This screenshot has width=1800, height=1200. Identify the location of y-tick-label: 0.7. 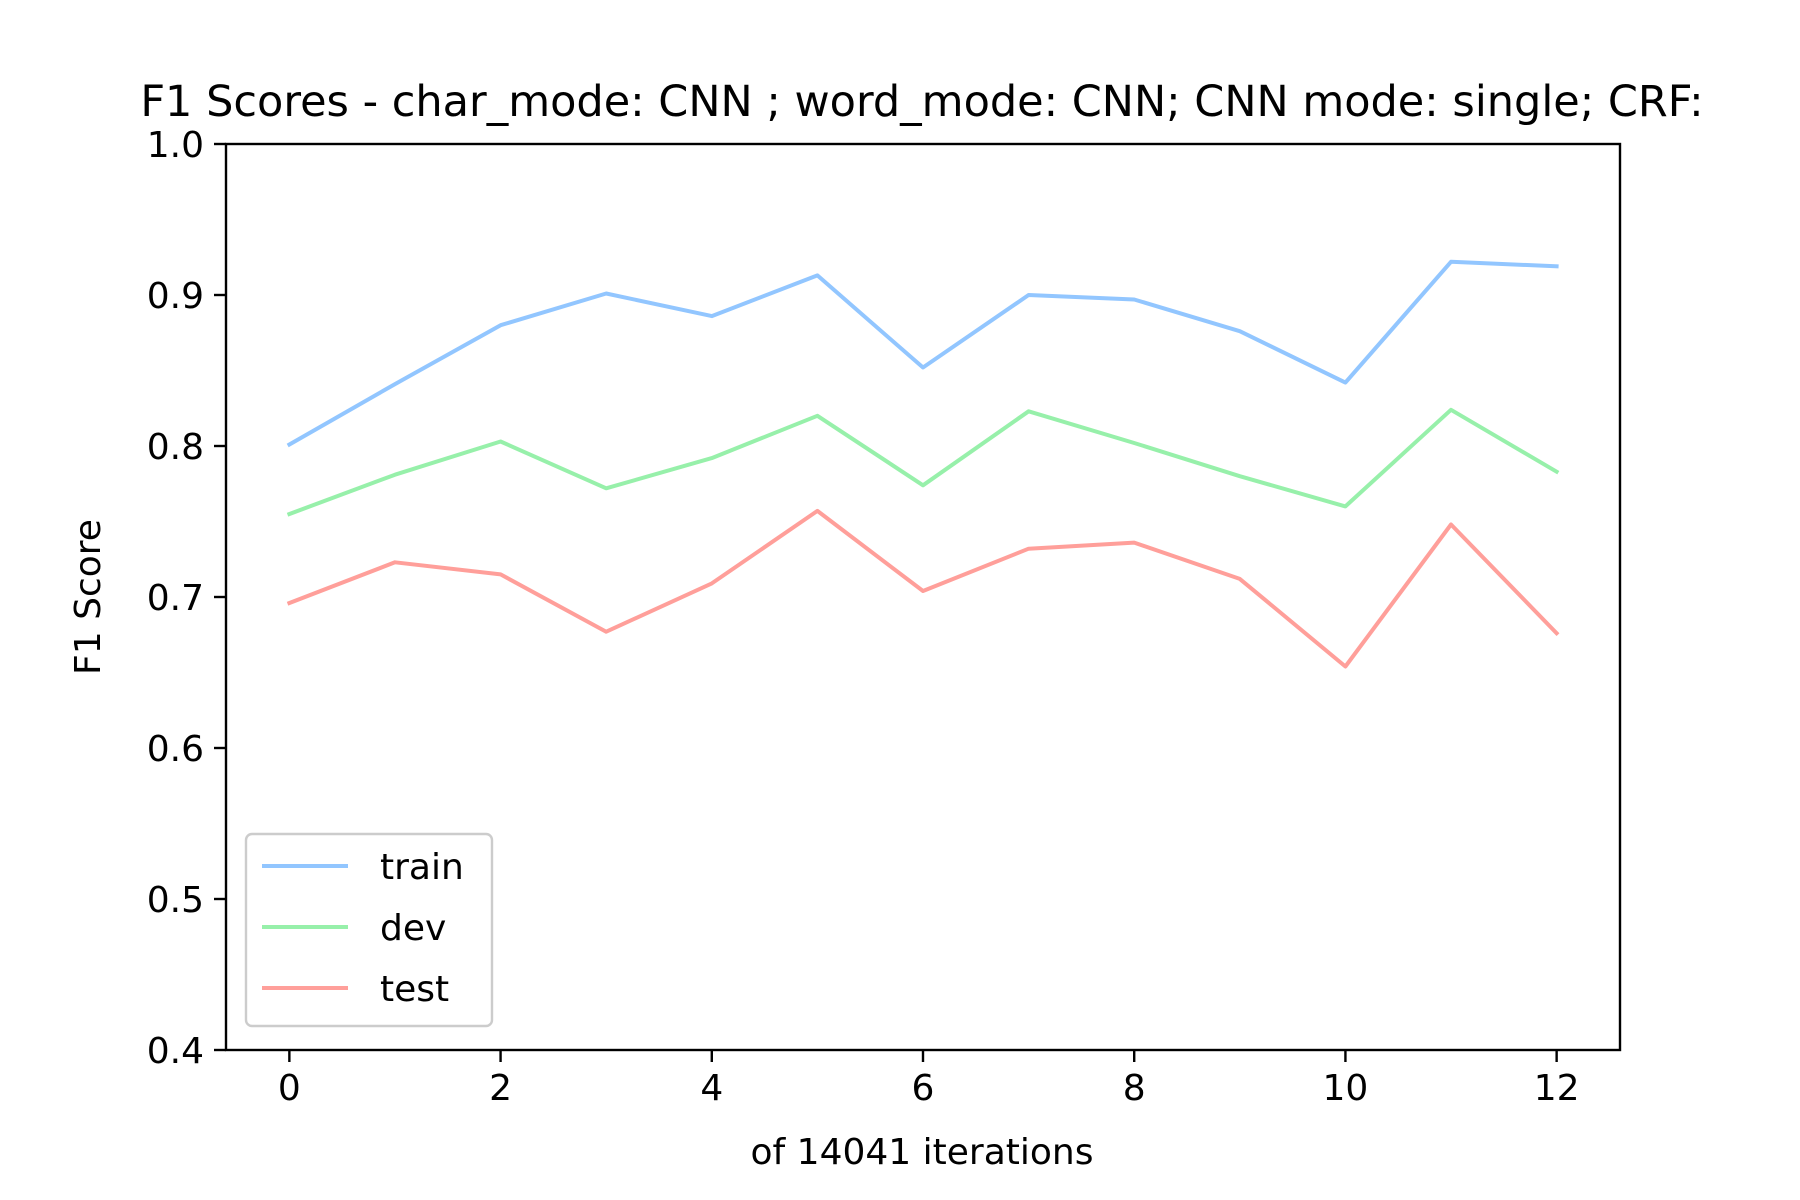
(175, 598).